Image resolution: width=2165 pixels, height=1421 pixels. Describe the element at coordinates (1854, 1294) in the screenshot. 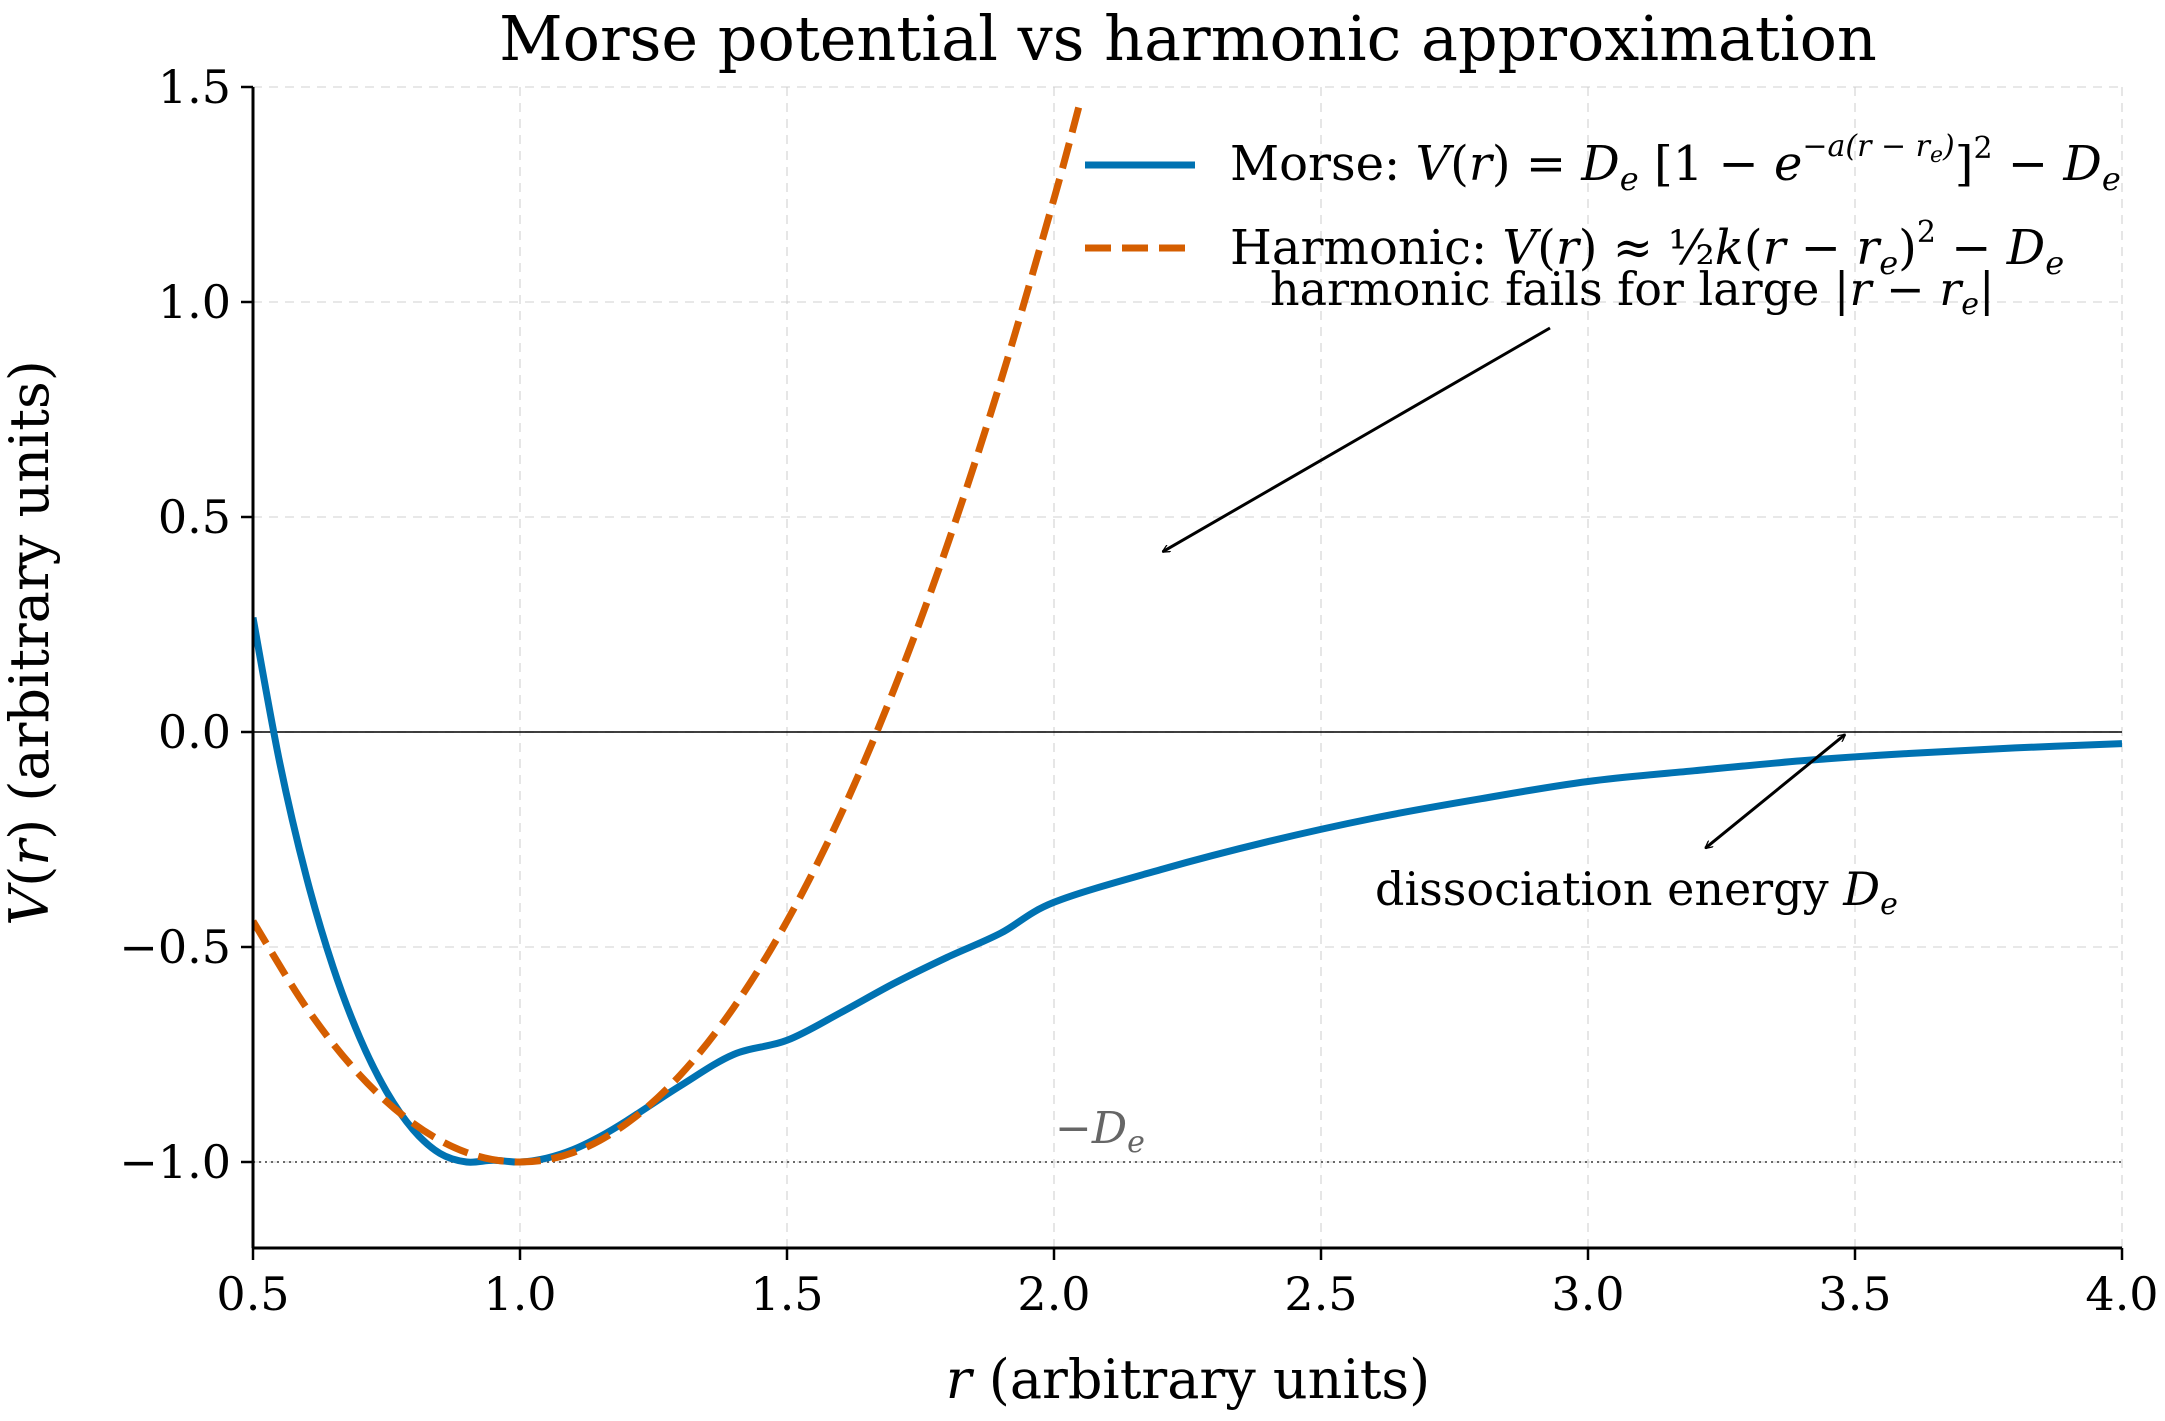

I see `x-tick-label: 3.5` at that location.